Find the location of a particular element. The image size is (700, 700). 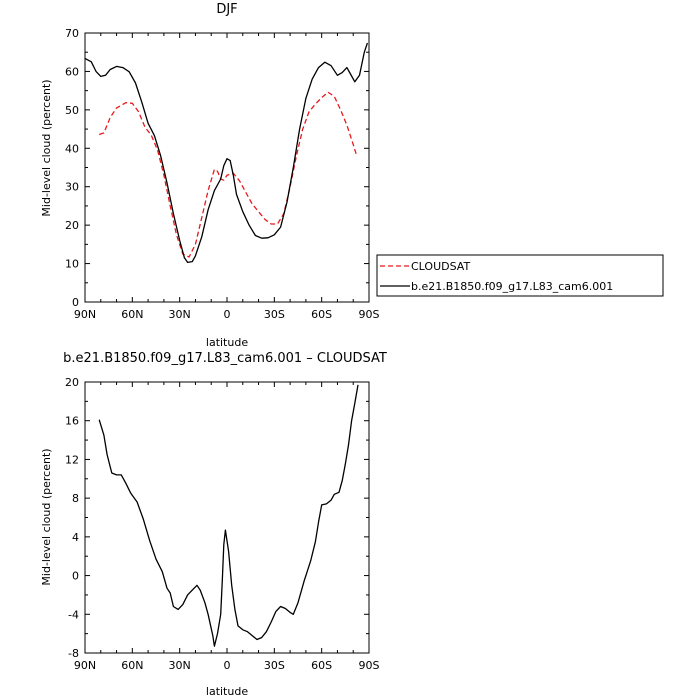

bottom-x-tick-label: 60N is located at coordinates (132, 665).